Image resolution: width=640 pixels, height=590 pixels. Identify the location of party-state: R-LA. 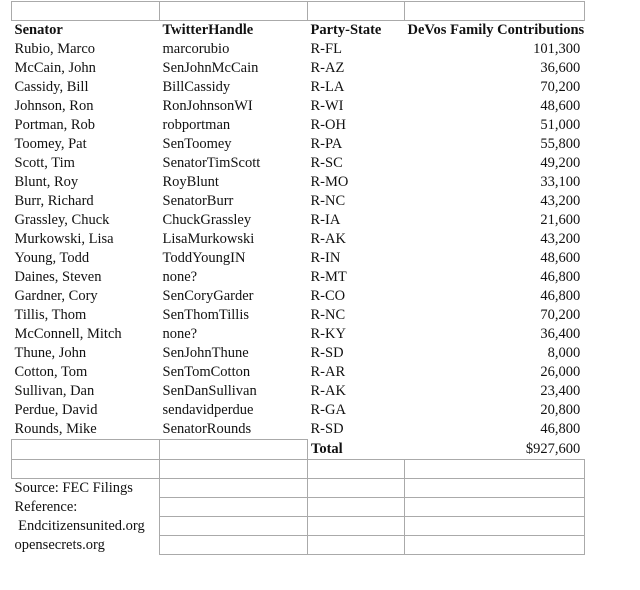
(327, 87).